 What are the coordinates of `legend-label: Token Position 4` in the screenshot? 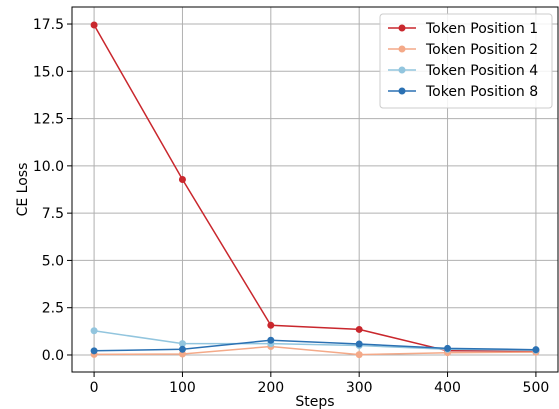 It's located at (481, 71).